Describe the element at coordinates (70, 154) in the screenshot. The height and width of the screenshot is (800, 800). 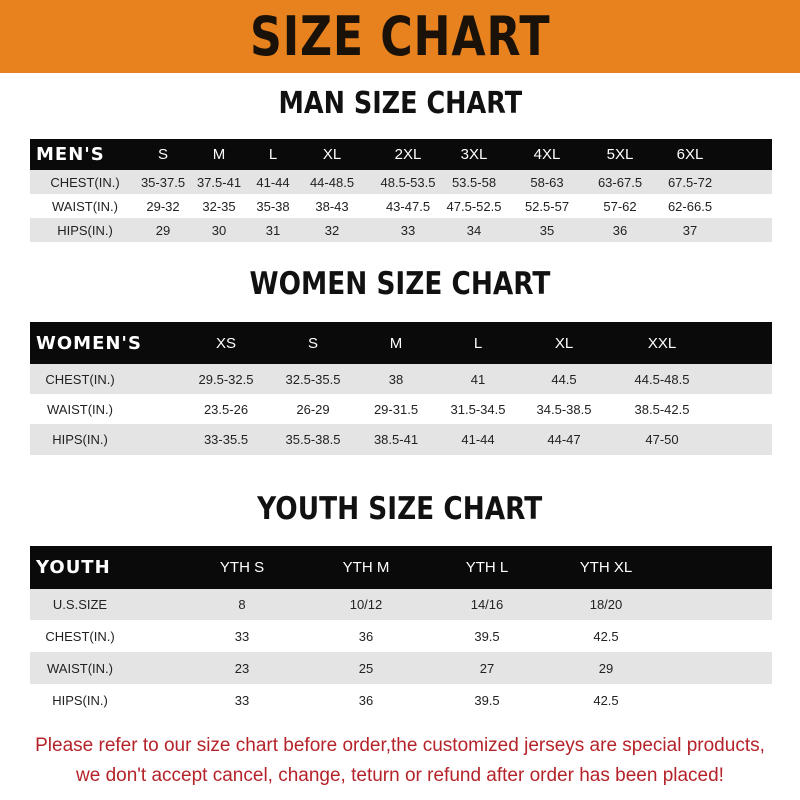
I see `row-label: MEN'S` at that location.